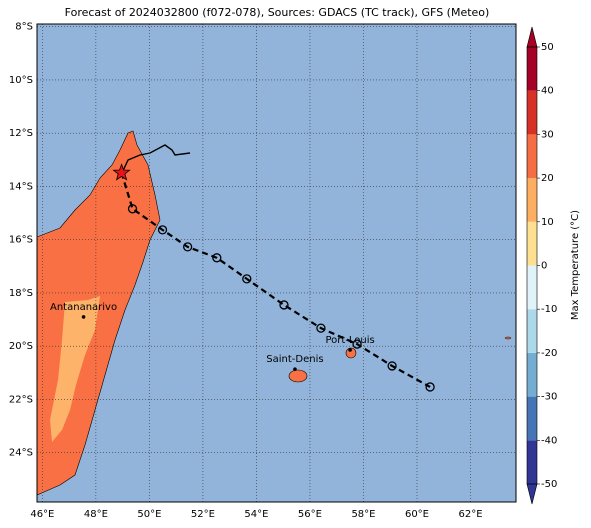  Describe the element at coordinates (532, 494) in the screenshot. I see `colorbar-extend-bottom` at that location.